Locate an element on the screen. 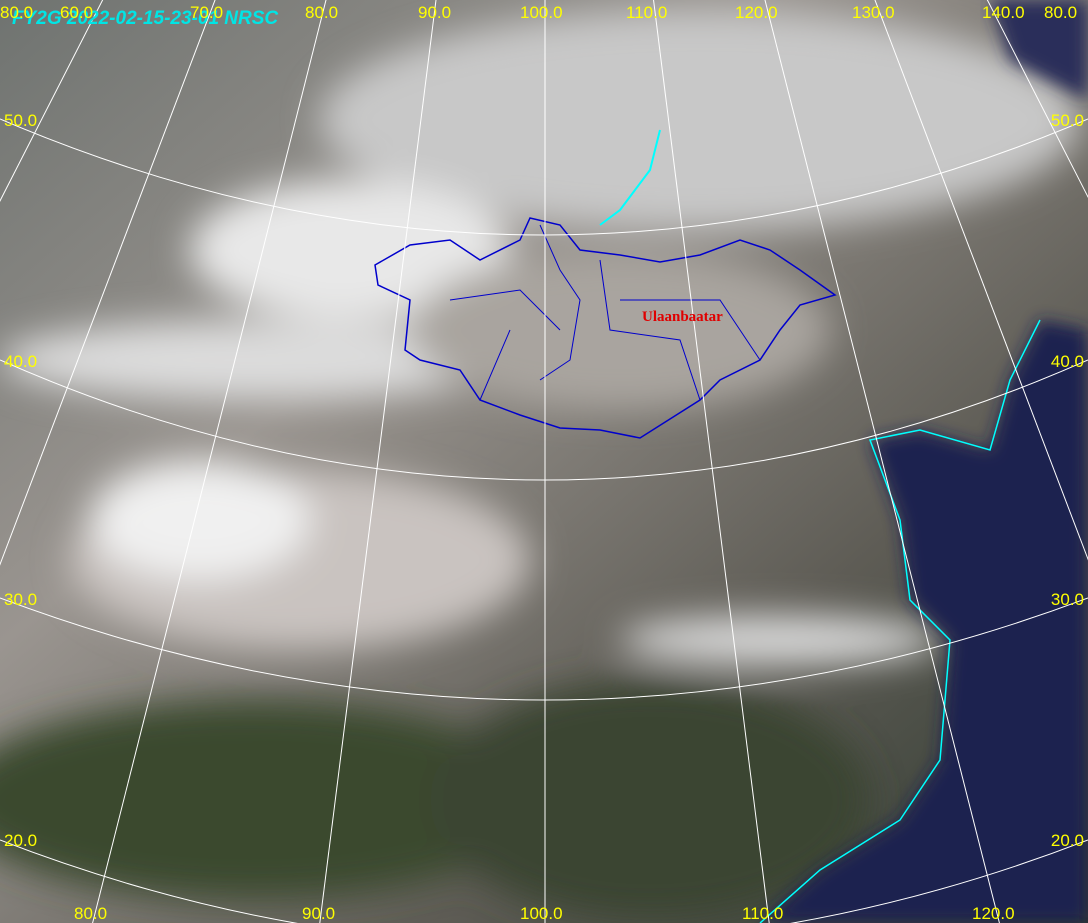 This screenshot has width=1088, height=923. city-label: Ulaanbaatar is located at coordinates (682, 317).